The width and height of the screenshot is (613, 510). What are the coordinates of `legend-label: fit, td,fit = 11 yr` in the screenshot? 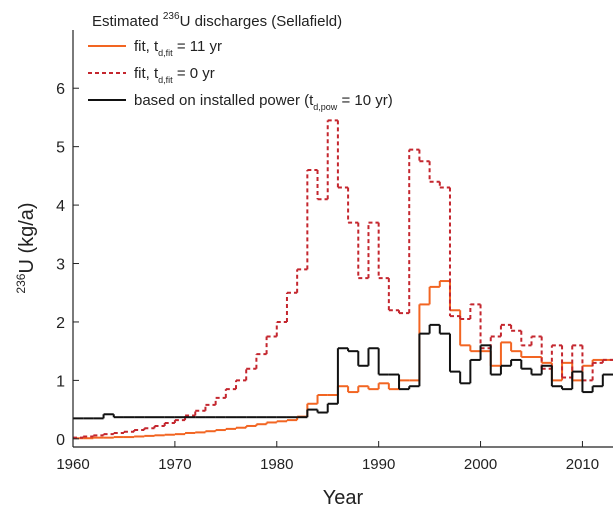 It's located at (178, 48).